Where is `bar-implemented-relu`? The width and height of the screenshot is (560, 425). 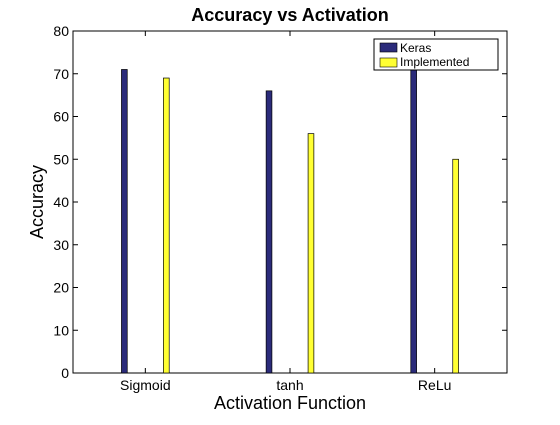 bar-implemented-relu is located at coordinates (455, 266).